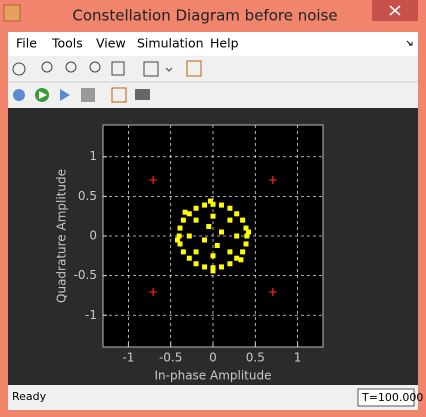 This screenshot has height=417, width=426. I want to click on x-tick-label: 0, so click(213, 358).